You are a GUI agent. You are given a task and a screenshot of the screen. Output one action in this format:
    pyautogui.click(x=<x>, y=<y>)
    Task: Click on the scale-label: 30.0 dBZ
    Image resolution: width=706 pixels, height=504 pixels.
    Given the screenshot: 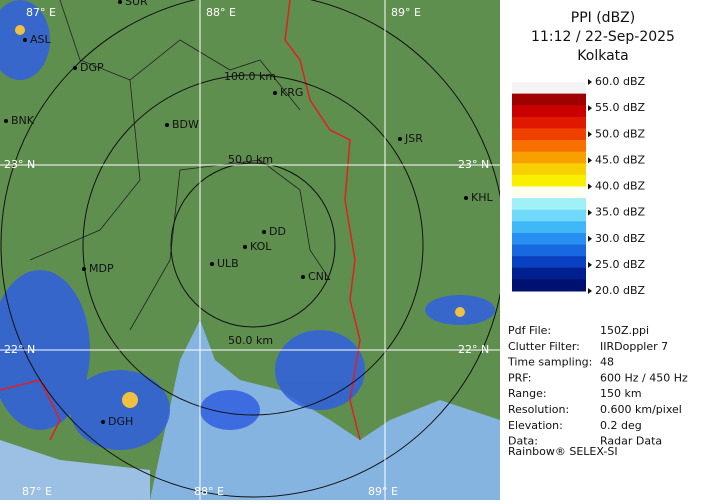 What is the action you would take?
    pyautogui.click(x=620, y=238)
    